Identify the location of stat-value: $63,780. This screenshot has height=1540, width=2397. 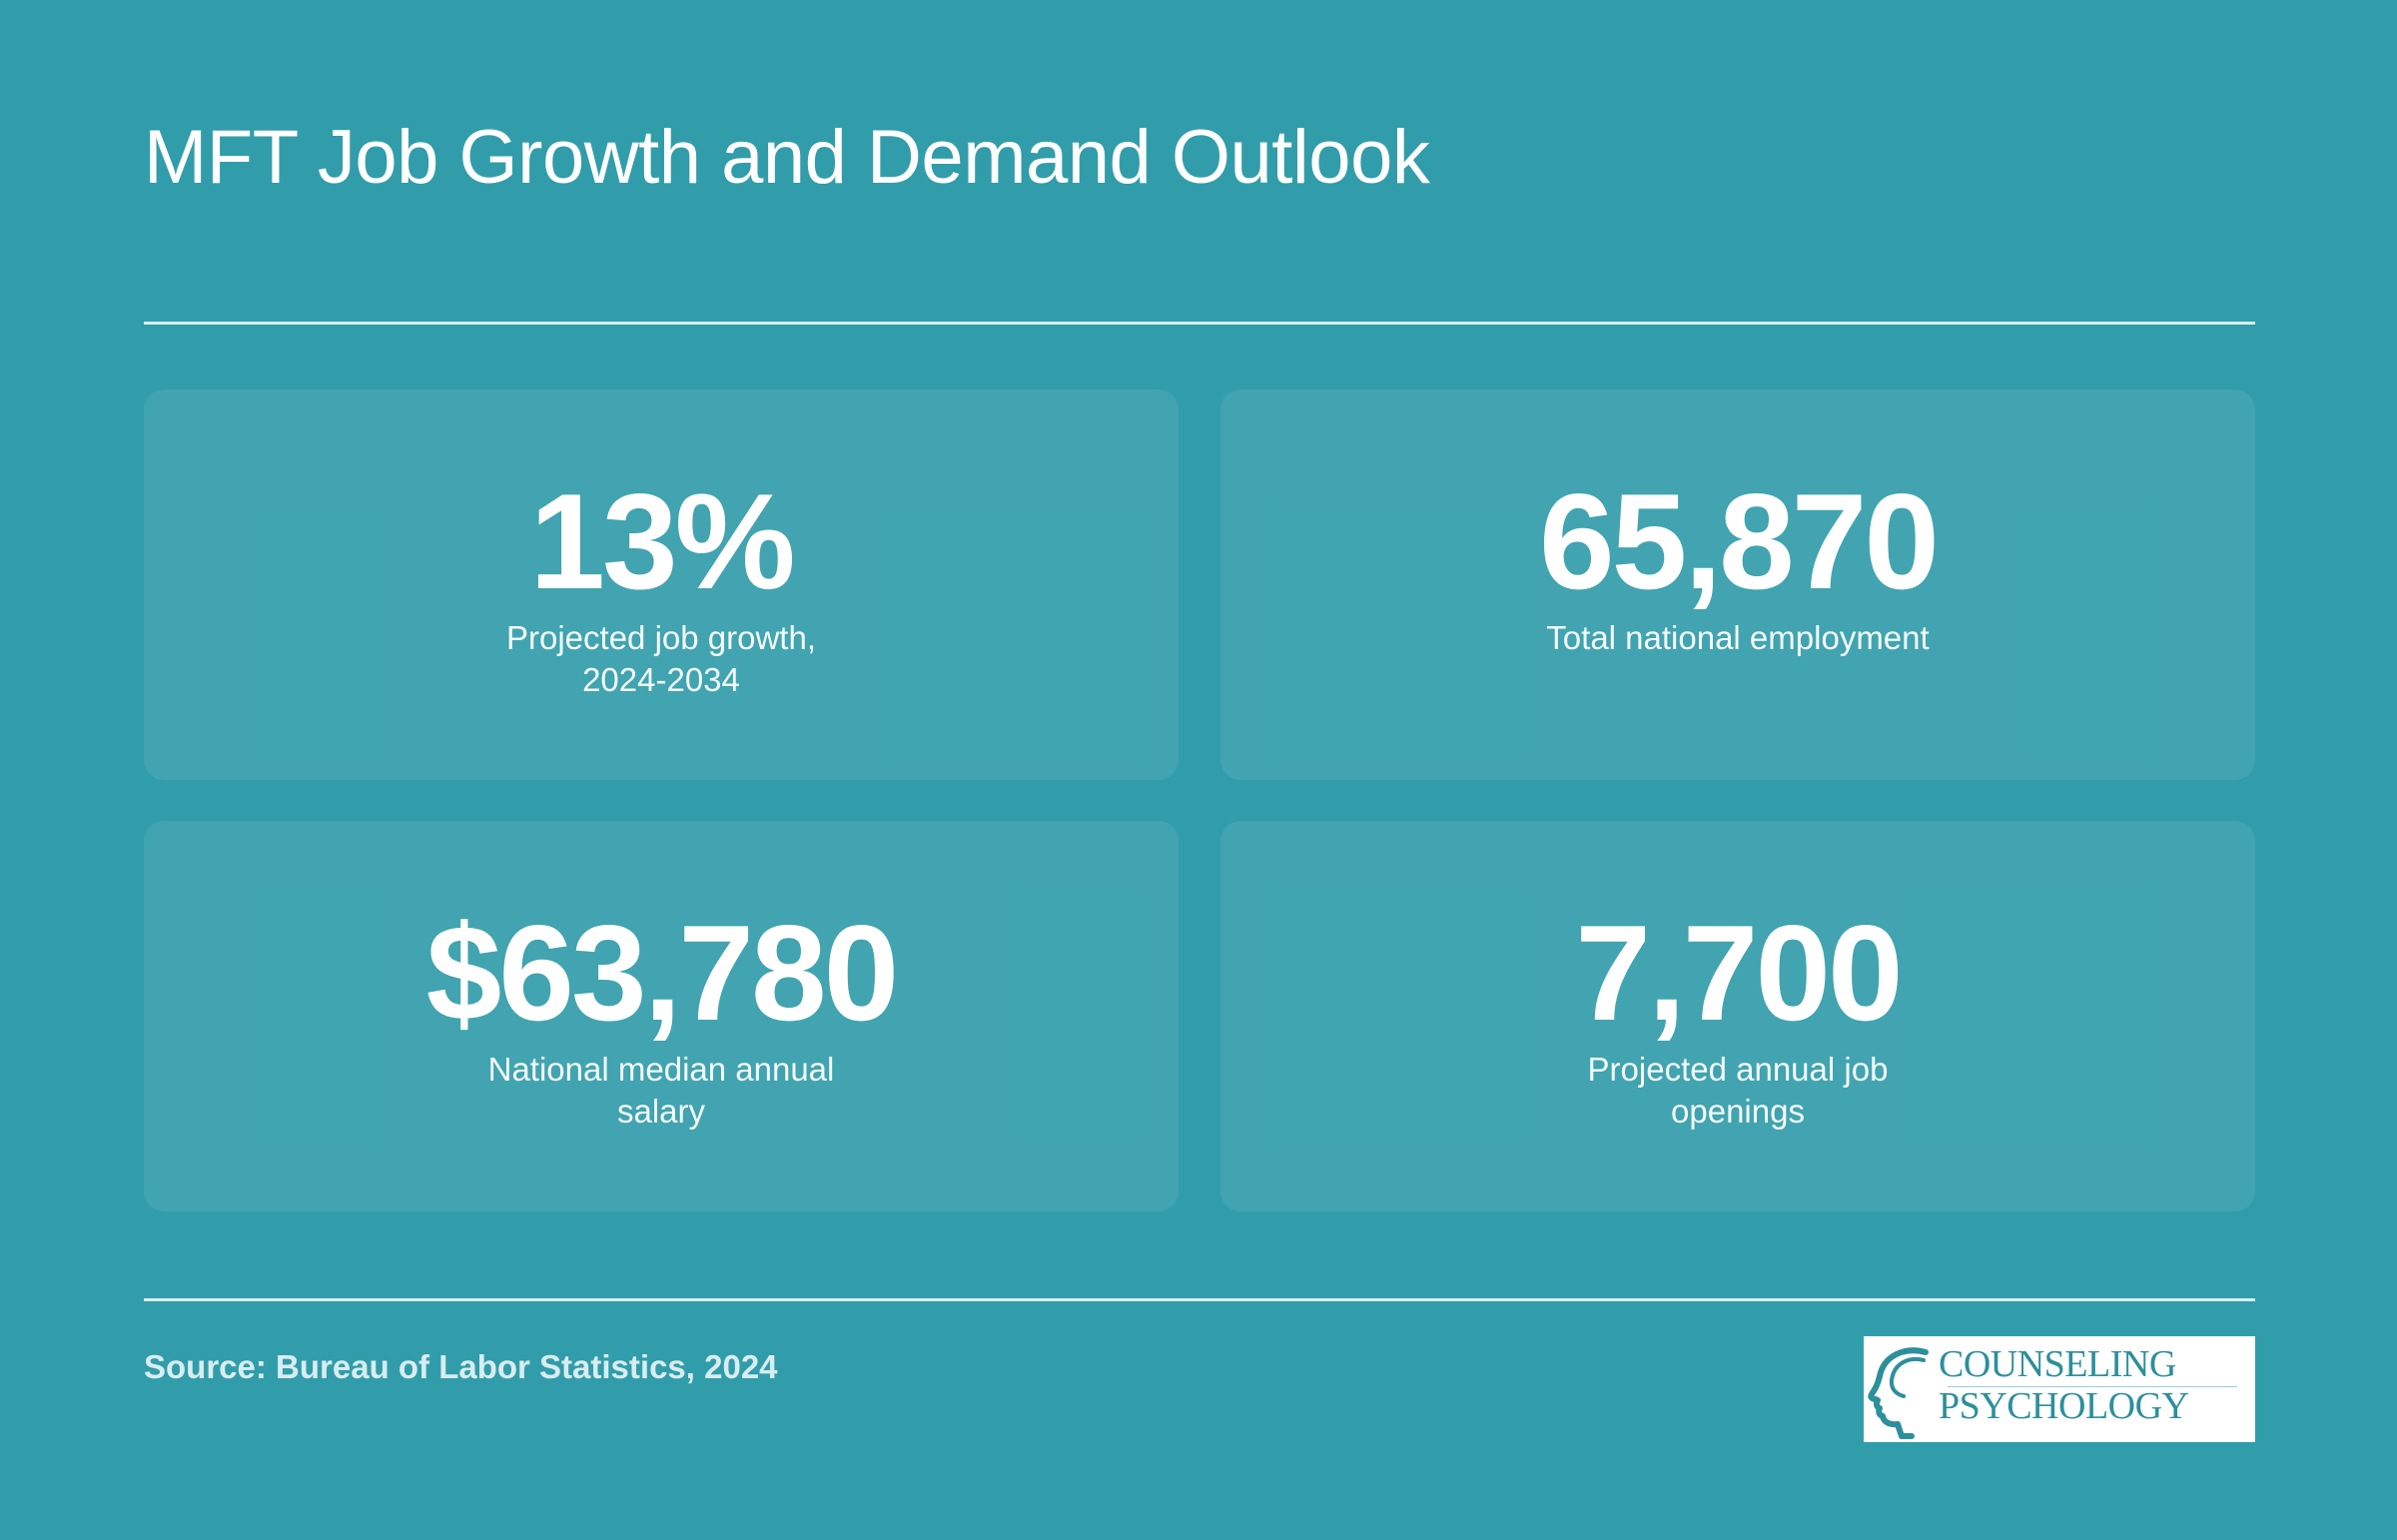
(662, 973).